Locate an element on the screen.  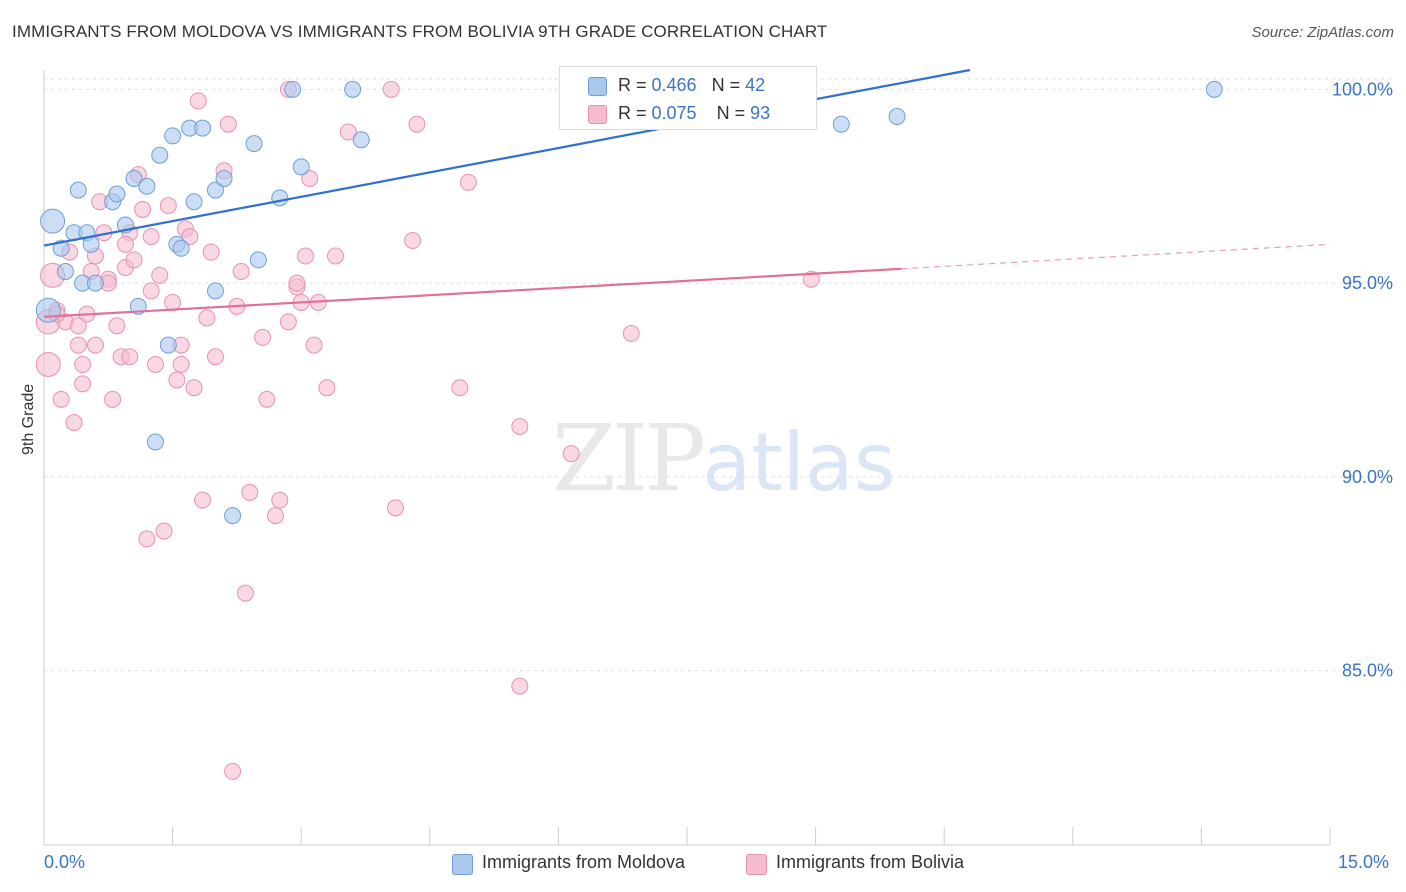
x-tick-label-min: 0.0% is located at coordinates (65, 862).